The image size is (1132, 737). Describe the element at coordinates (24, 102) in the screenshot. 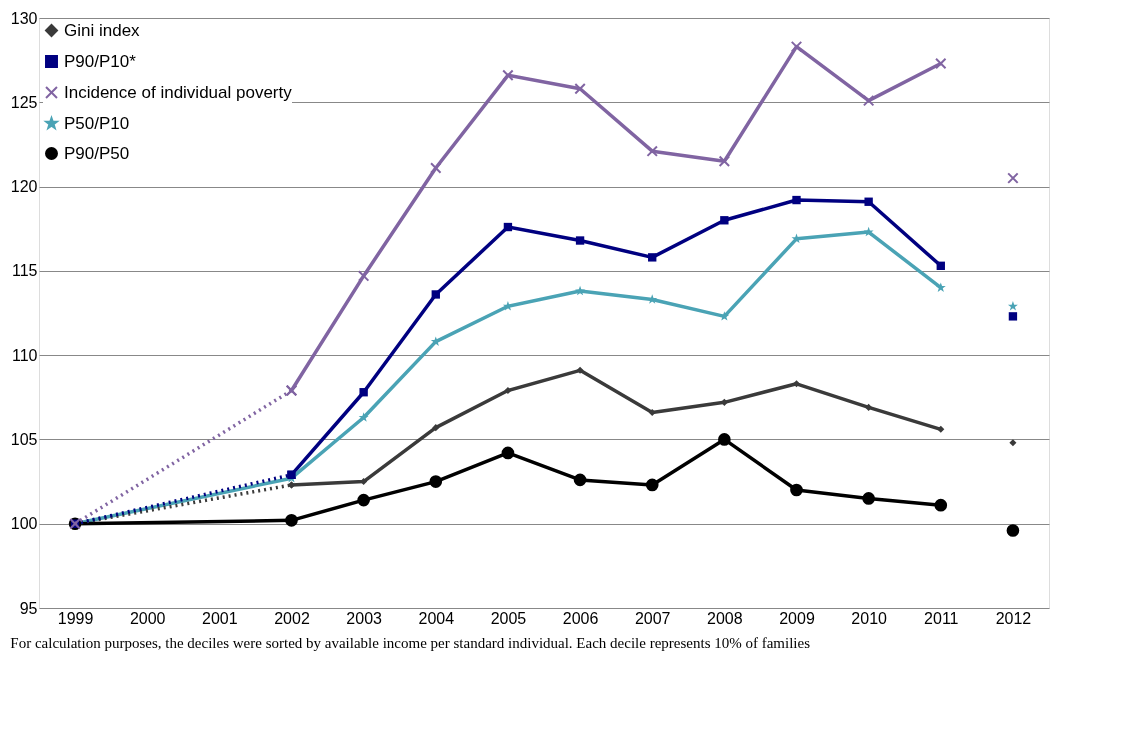

I see `y-tick-label: 125` at that location.